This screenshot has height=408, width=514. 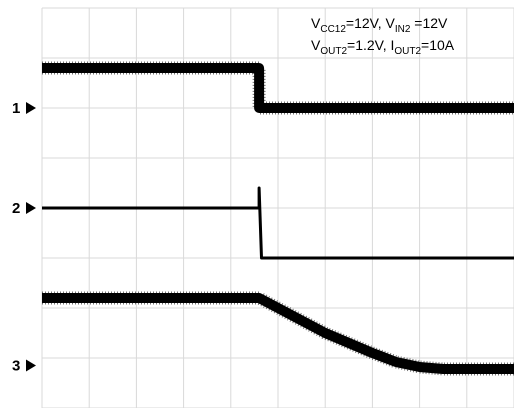 I want to click on annotation-line-1: VCC12=12V, VIN2 =12V, so click(x=379, y=25).